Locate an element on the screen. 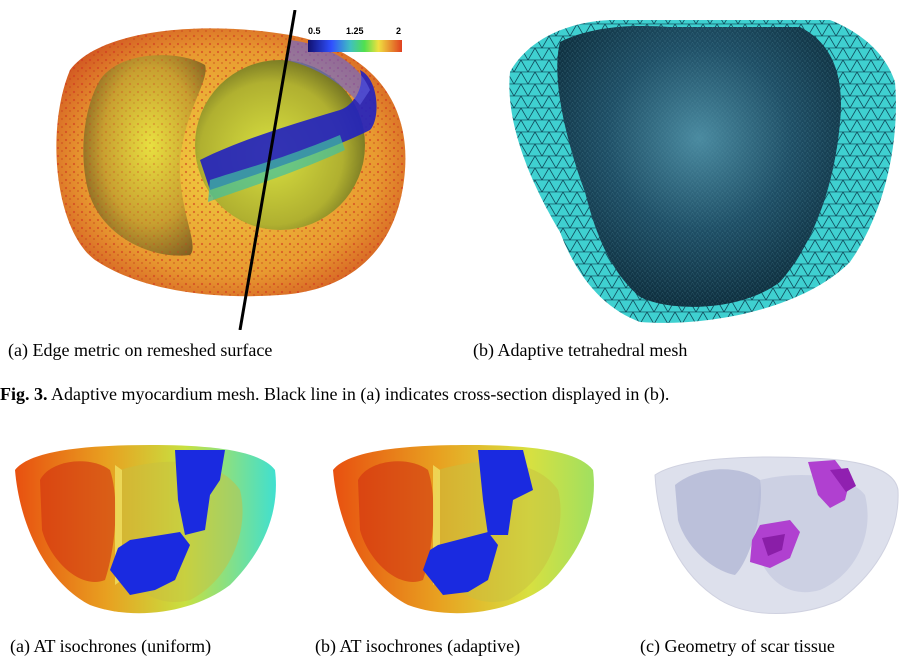  fig4a-isochrones-uniform-image is located at coordinates (155, 530).